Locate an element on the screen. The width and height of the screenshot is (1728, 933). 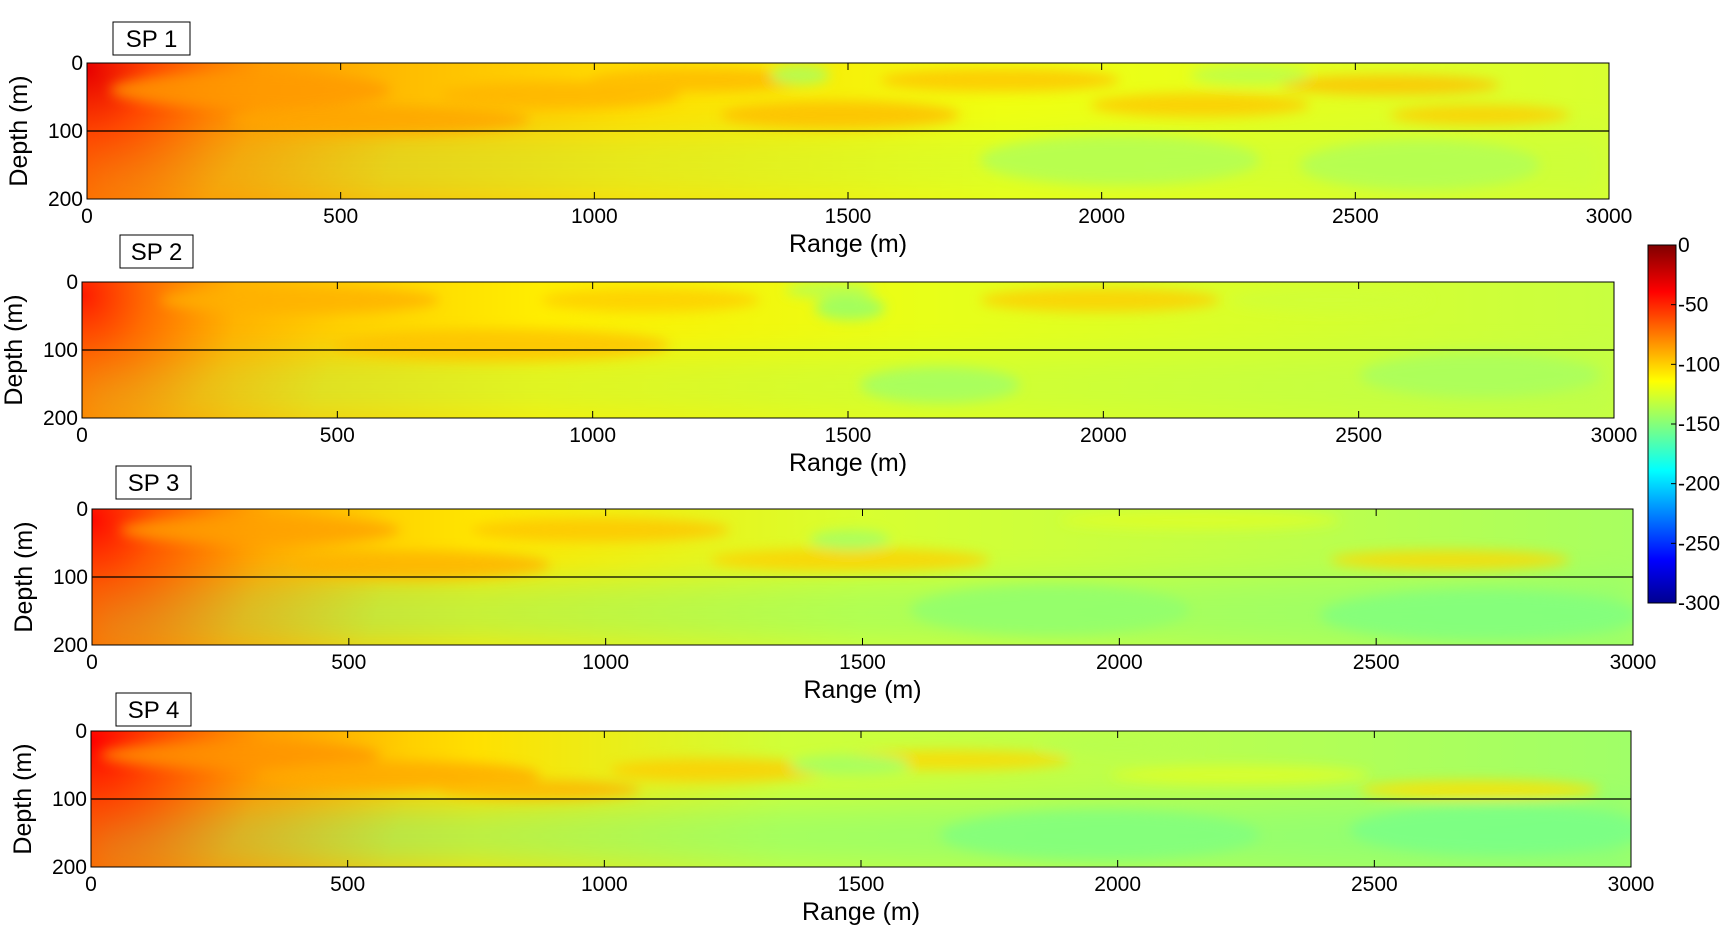
panel-title: SP 4 is located at coordinates (154, 710).